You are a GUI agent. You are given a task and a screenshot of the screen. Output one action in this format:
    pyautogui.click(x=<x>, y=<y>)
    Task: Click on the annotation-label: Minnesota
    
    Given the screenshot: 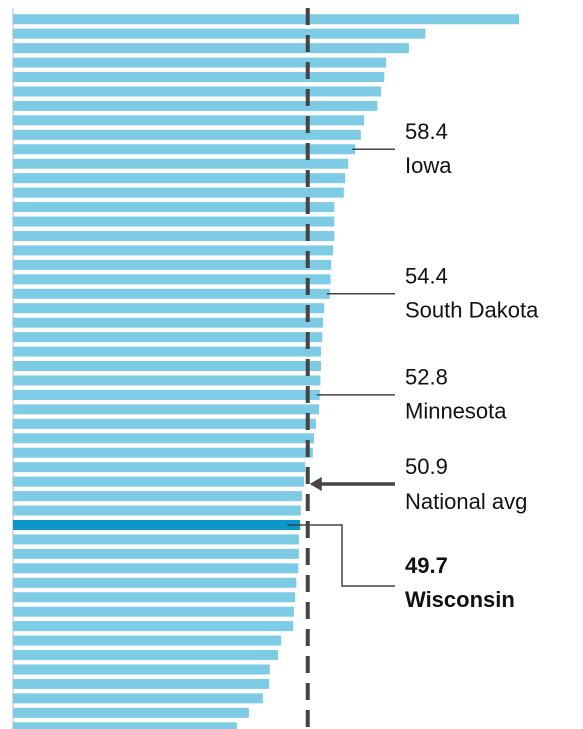 What is the action you would take?
    pyautogui.click(x=456, y=411)
    